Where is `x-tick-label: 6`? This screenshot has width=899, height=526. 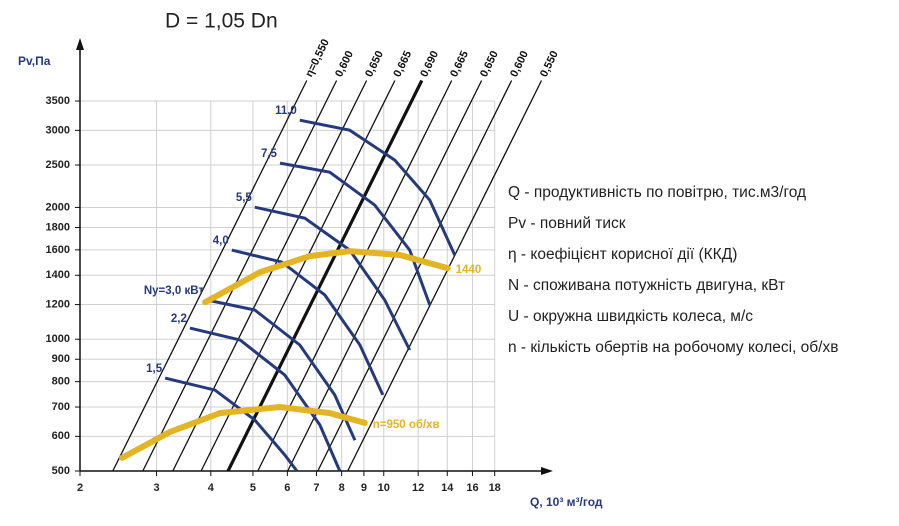
x-tick-label: 6 is located at coordinates (287, 488).